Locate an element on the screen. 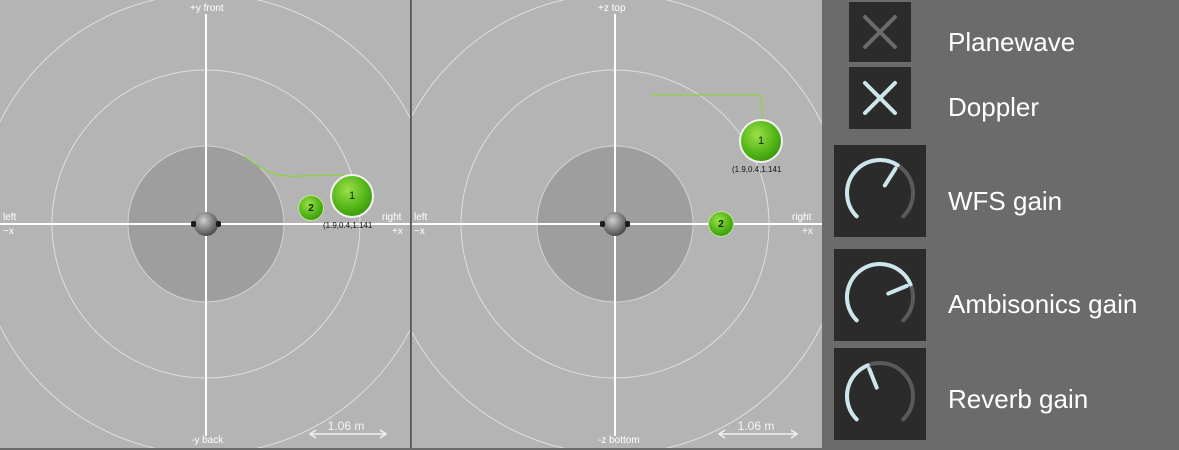 The height and width of the screenshot is (450, 1179). wfs-gain-knob is located at coordinates (880, 191).